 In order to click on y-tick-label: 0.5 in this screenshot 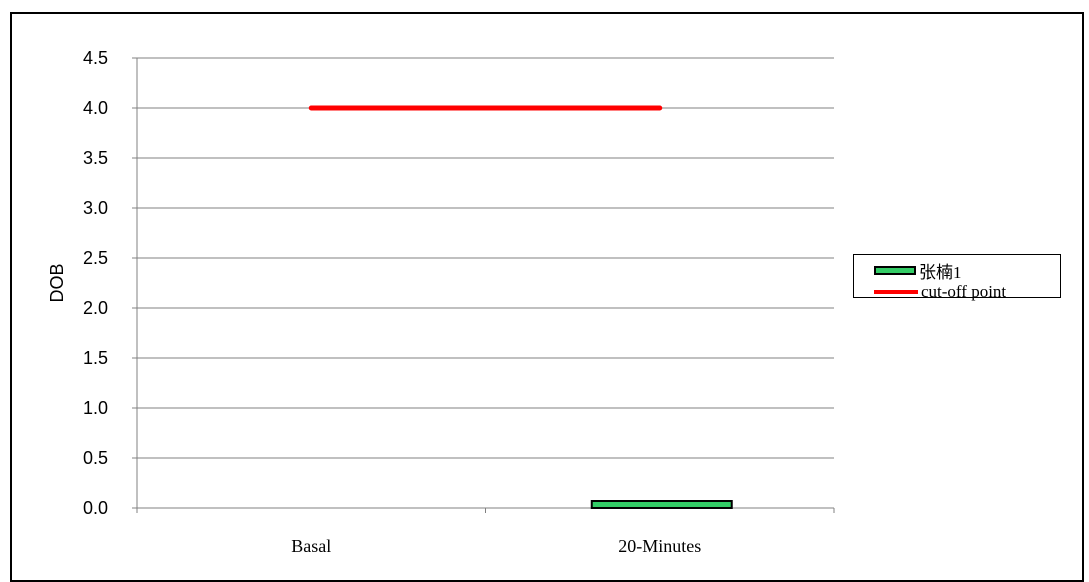, I will do `click(95, 458)`.